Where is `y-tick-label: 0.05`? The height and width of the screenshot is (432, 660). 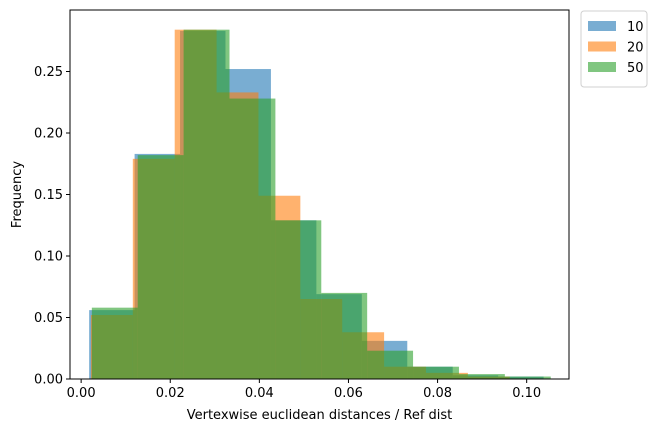
y-tick-label: 0.05 is located at coordinates (48, 318).